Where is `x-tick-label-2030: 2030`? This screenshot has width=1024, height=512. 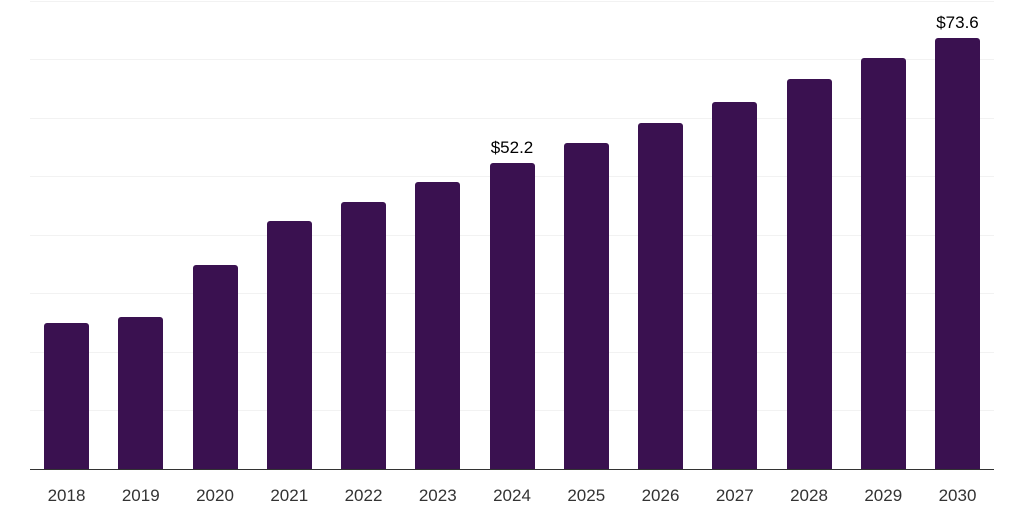 x-tick-label-2030: 2030 is located at coordinates (957, 495).